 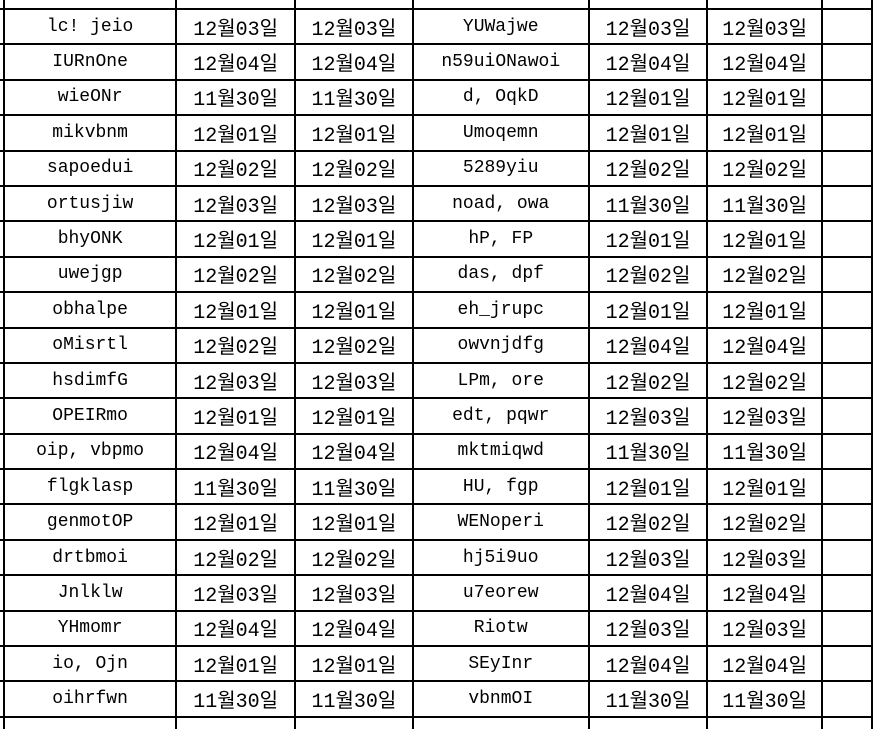 I want to click on label-cell: LPm, ore, so click(x=500, y=380).